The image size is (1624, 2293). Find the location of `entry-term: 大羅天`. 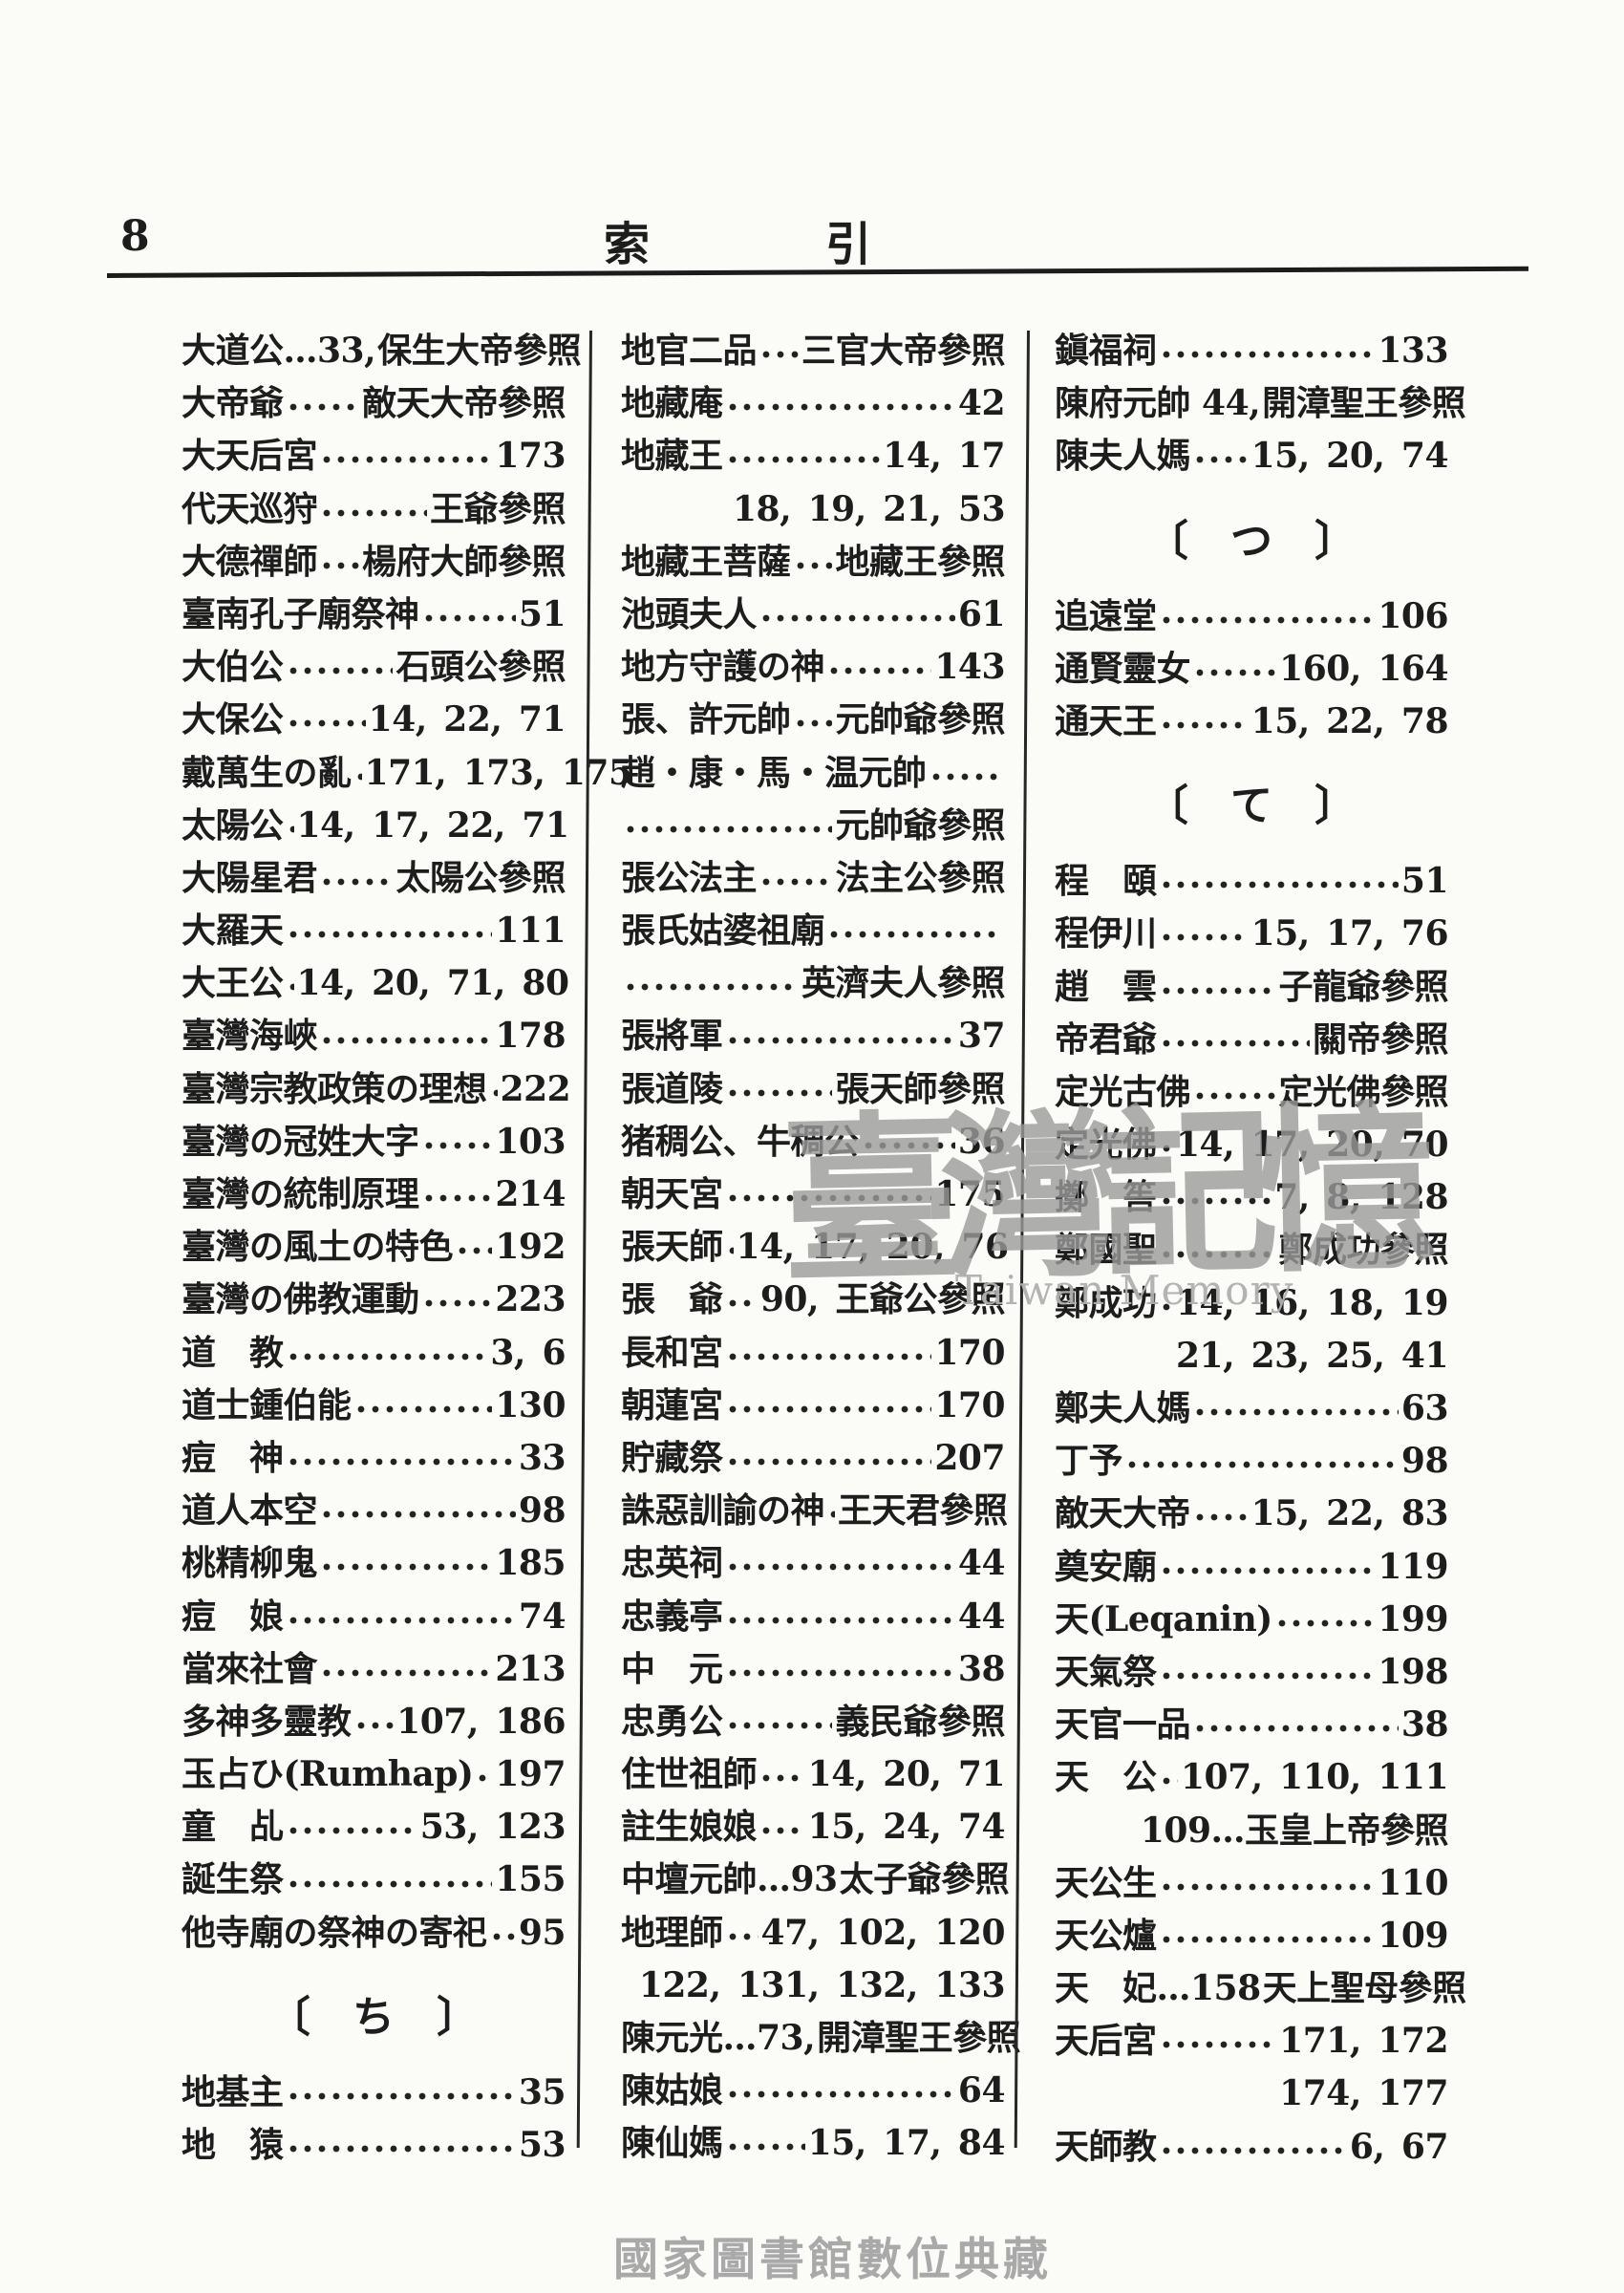

entry-term: 大羅天 is located at coordinates (233, 931).